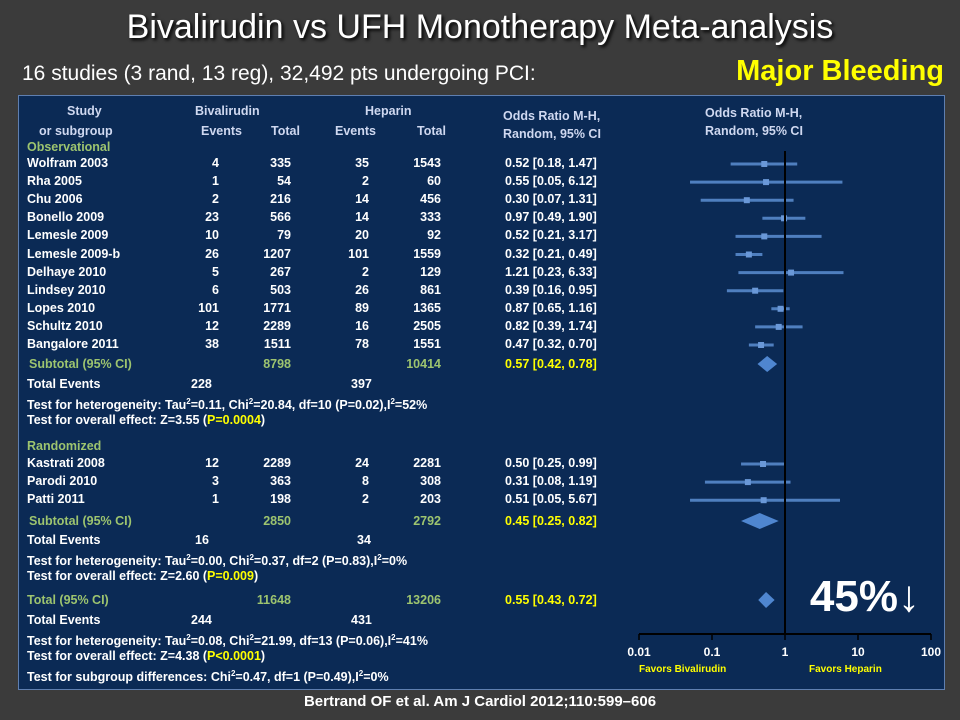  Describe the element at coordinates (61, 307) in the screenshot. I see `study-name: Lopes 2010` at that location.